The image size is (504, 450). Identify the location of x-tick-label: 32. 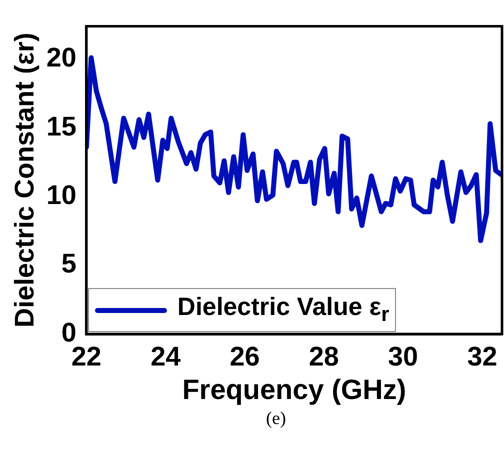
(482, 357).